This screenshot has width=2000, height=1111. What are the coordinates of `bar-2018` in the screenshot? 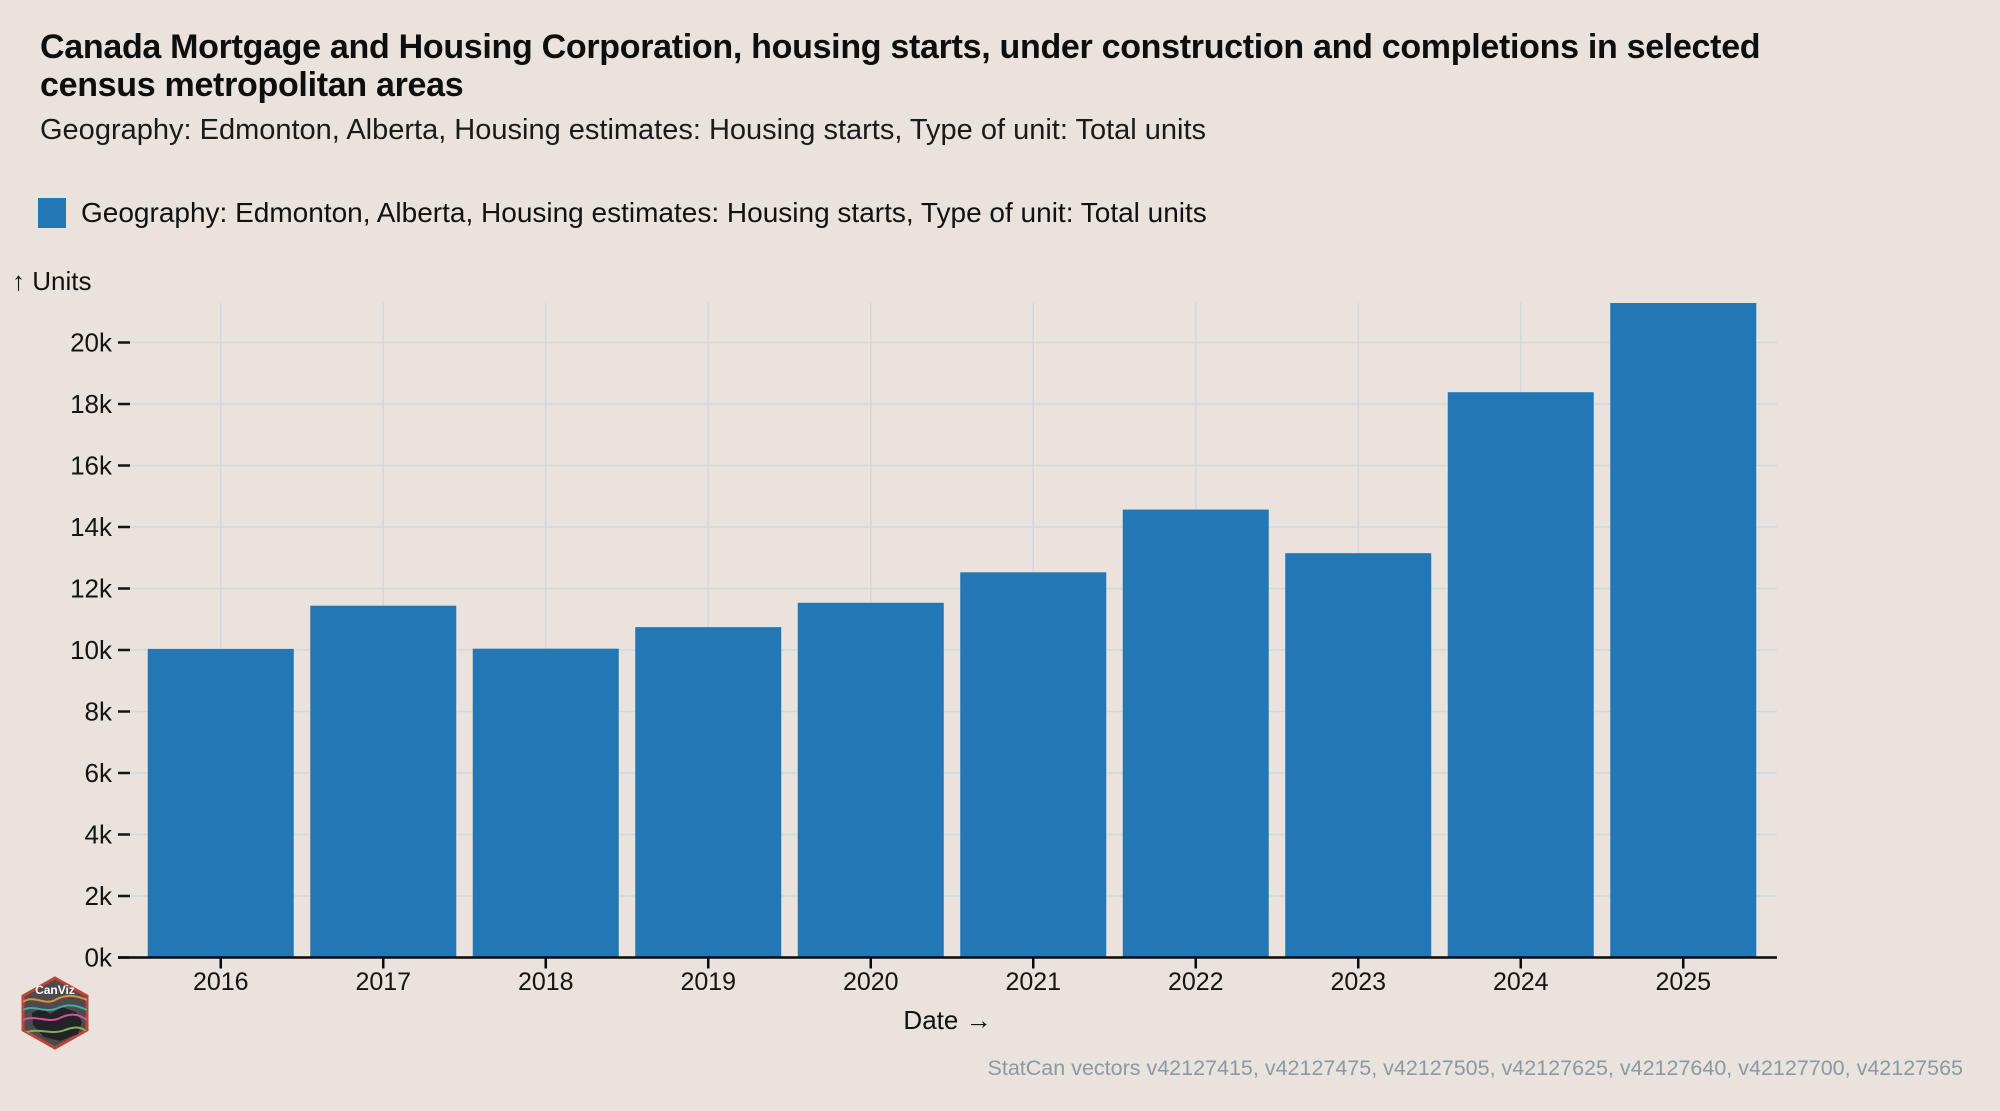 It's located at (545, 803).